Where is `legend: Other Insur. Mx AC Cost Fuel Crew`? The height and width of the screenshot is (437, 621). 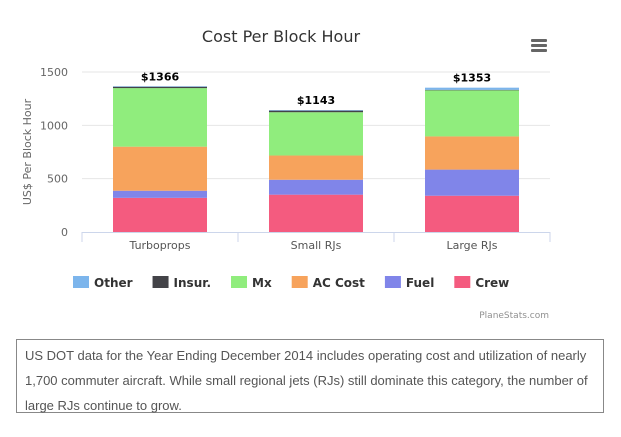
legend: Other Insur. Mx AC Cost Fuel Crew is located at coordinates (291, 283).